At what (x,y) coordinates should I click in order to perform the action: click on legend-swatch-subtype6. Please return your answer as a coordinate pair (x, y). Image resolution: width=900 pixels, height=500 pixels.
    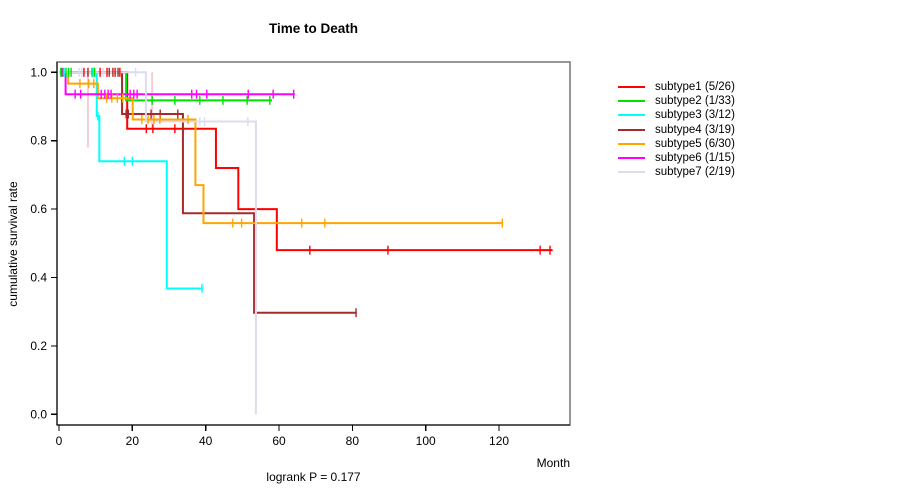
    Looking at the image, I should click on (631, 158).